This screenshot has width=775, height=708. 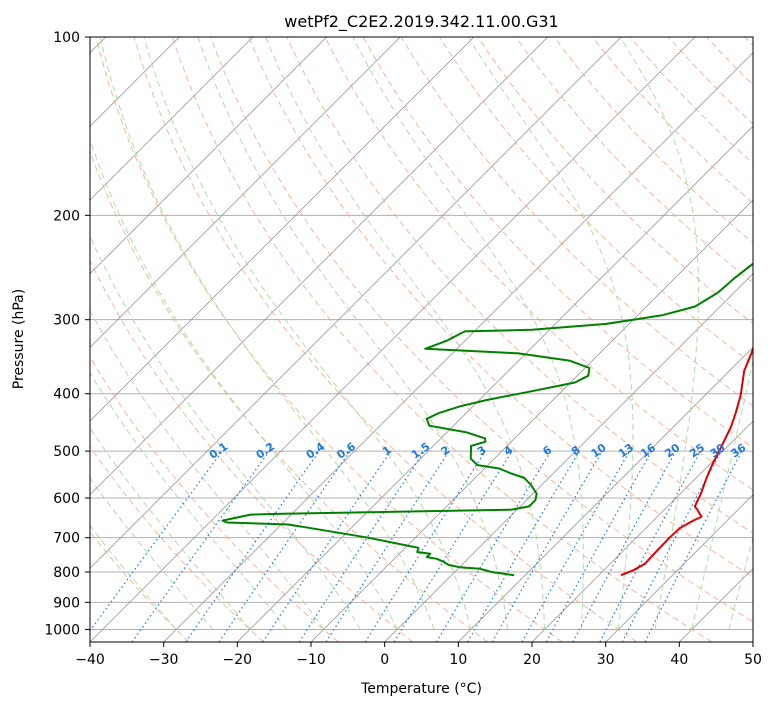 What do you see at coordinates (66, 216) in the screenshot?
I see `y-tick-label: 200` at bounding box center [66, 216].